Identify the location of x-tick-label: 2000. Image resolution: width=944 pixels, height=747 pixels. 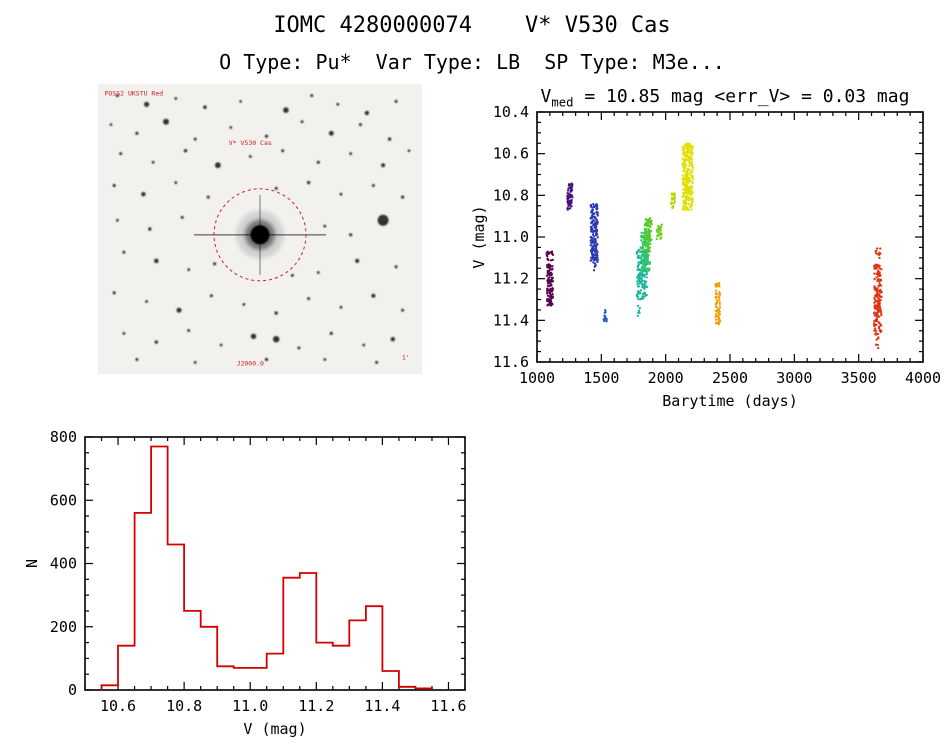
(666, 378).